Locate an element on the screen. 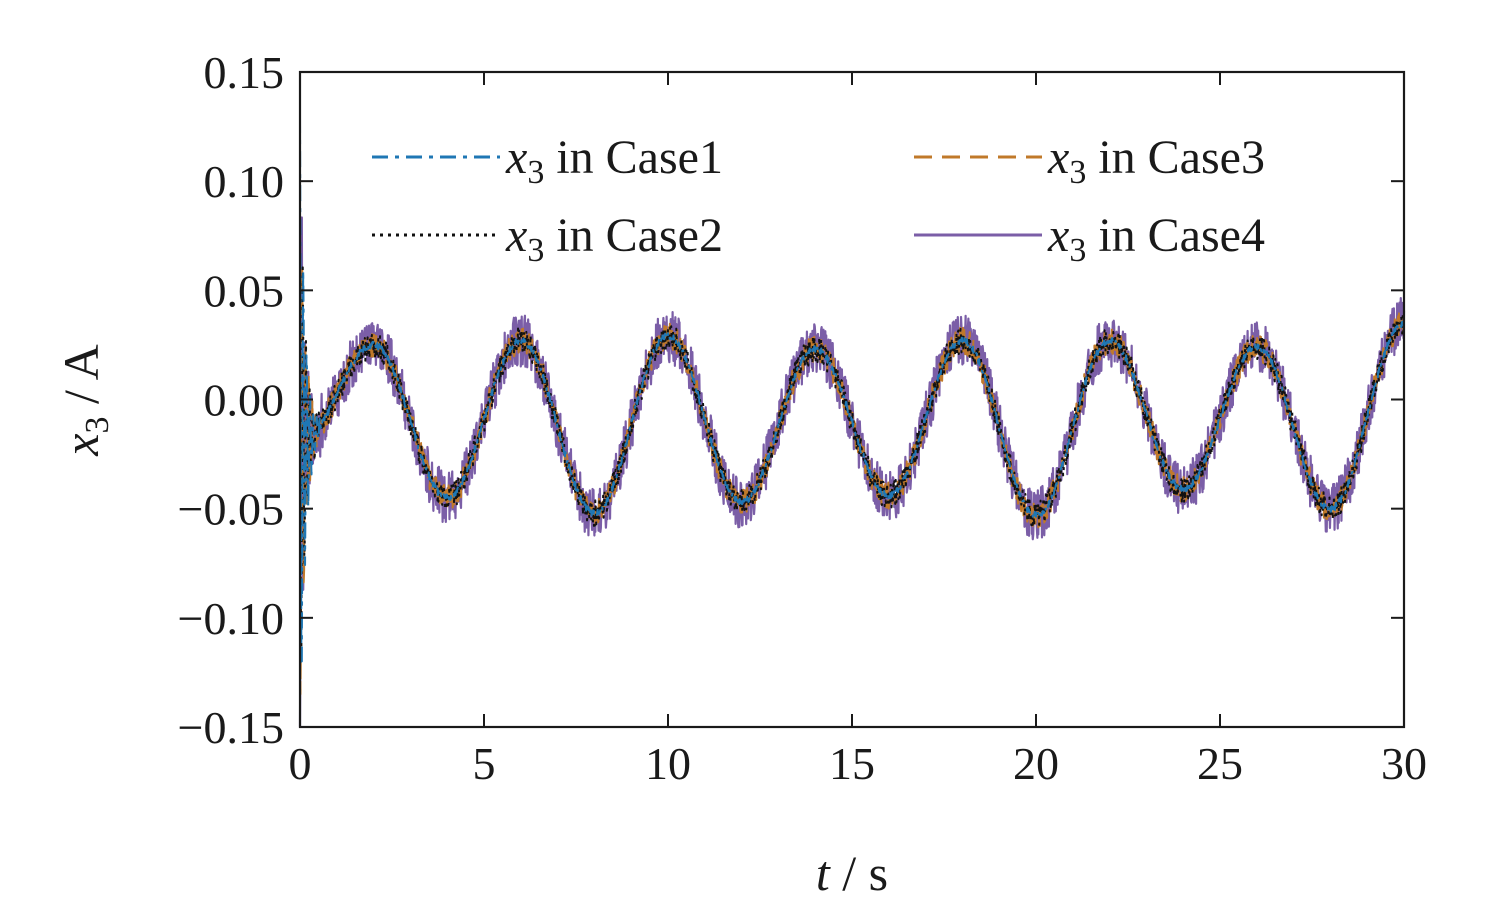 The width and height of the screenshot is (1489, 921). y-tick-label: −0.15 is located at coordinates (231, 727).